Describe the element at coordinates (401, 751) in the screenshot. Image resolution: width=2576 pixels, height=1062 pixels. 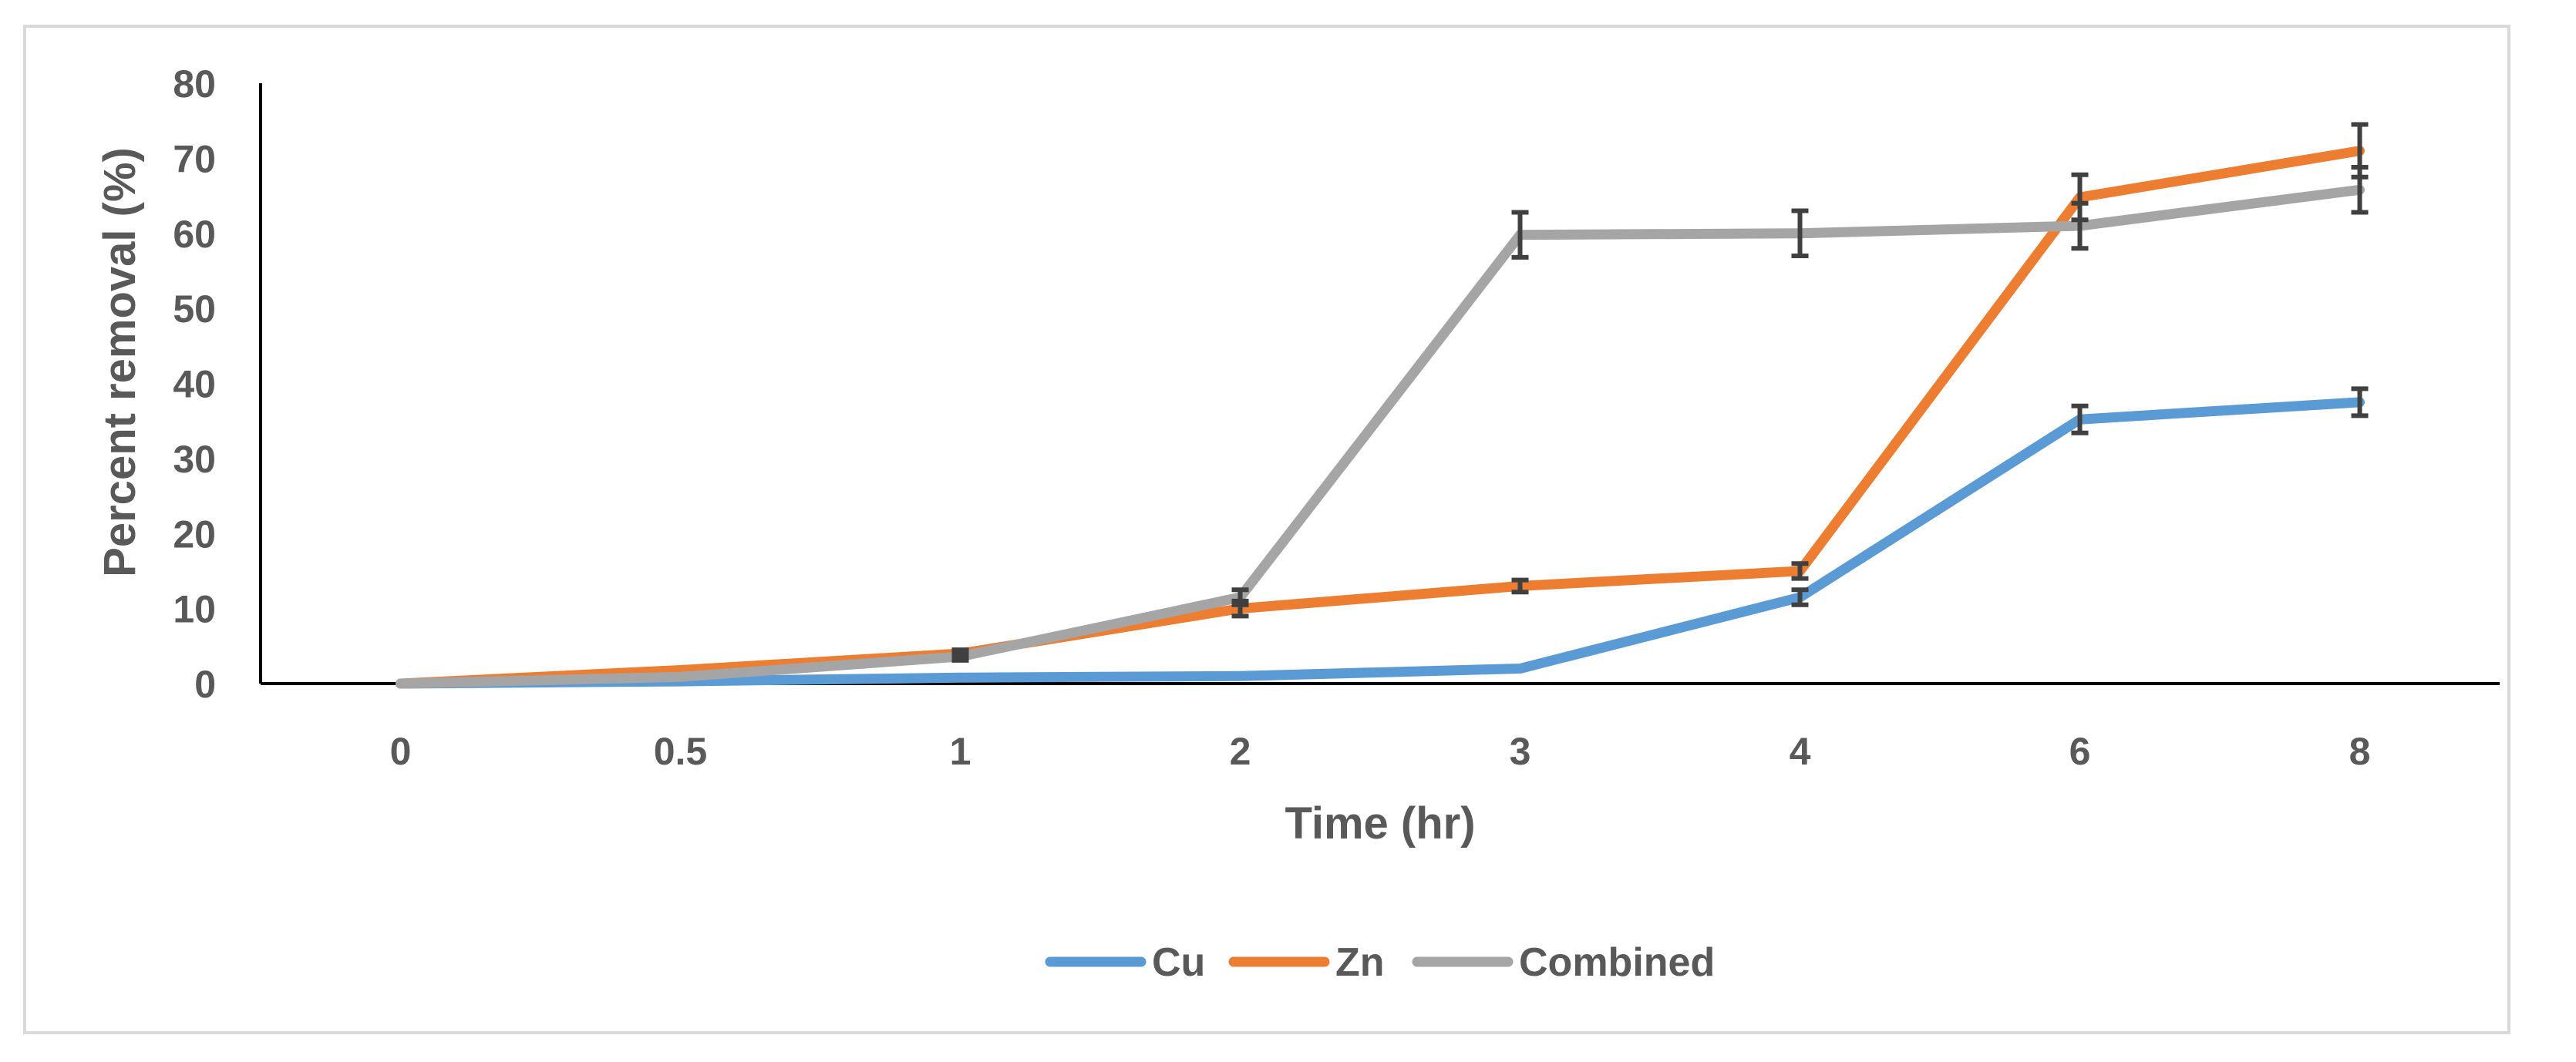
I see `x-tick-label: 0` at that location.